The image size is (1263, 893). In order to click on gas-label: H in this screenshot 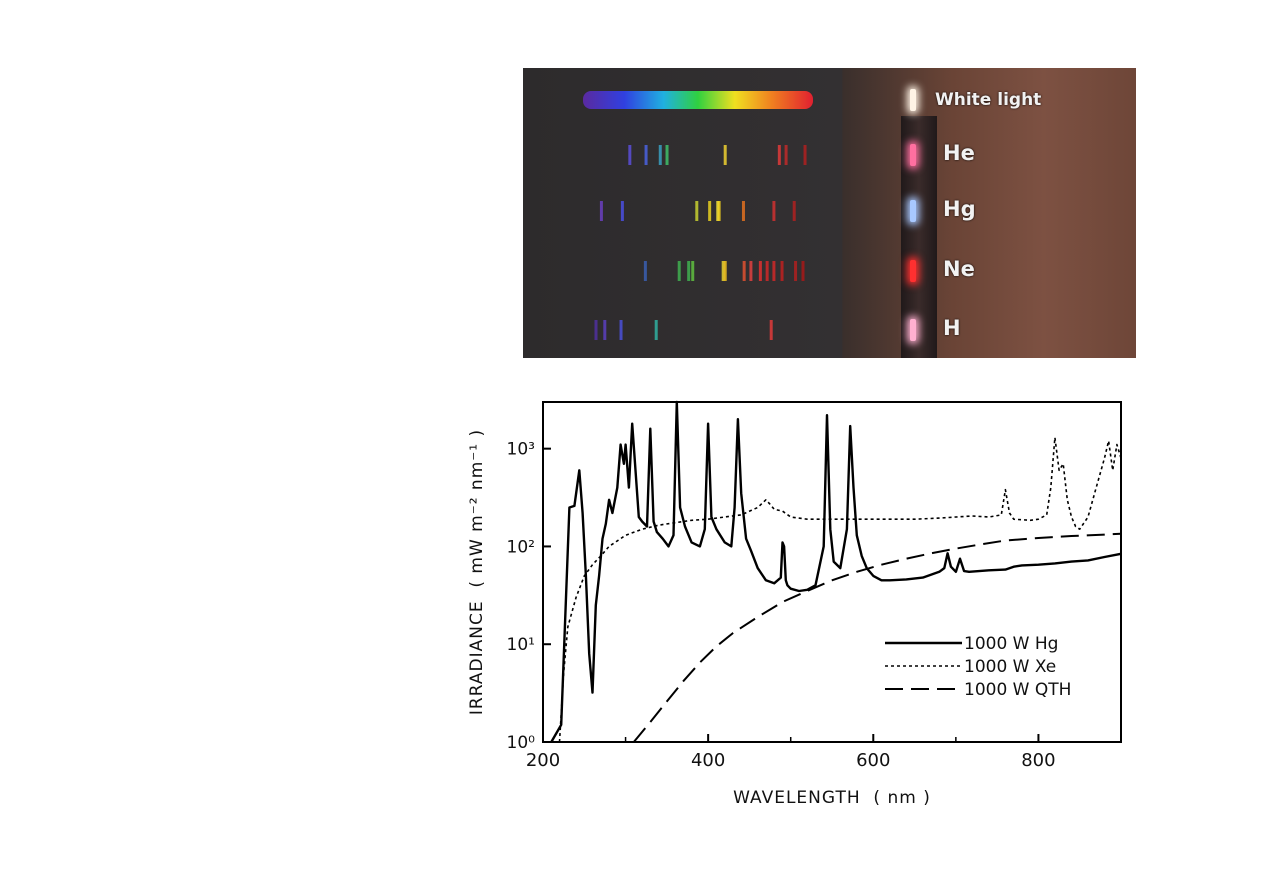, I will do `click(952, 328)`.